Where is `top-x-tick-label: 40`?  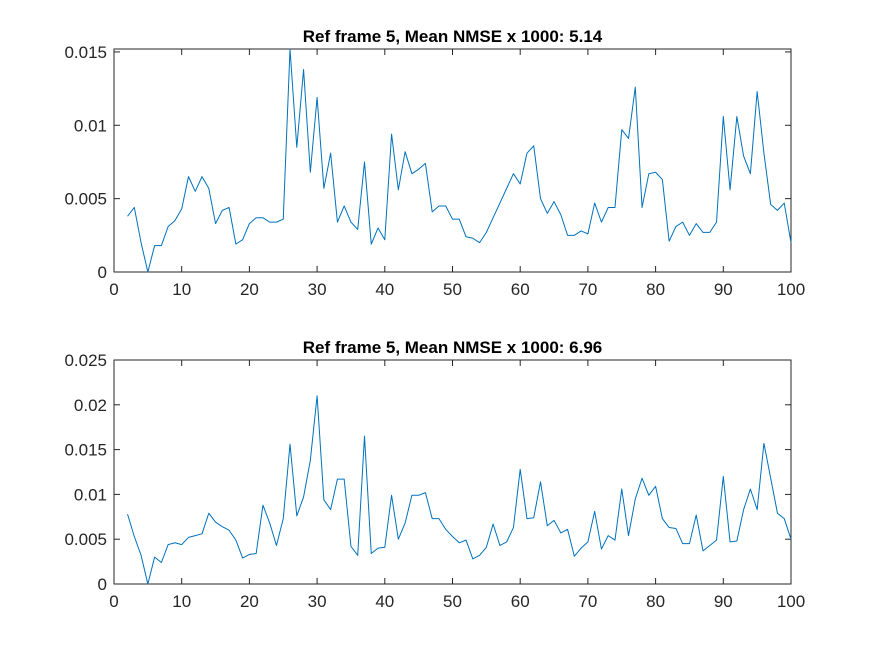
top-x-tick-label: 40 is located at coordinates (384, 289).